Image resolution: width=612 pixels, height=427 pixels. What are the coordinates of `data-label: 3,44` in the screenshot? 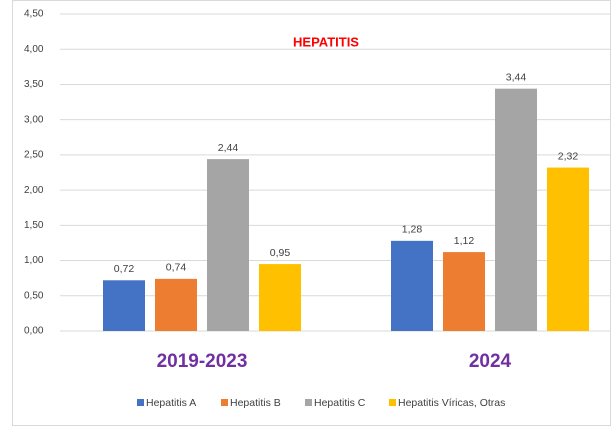 It's located at (516, 77).